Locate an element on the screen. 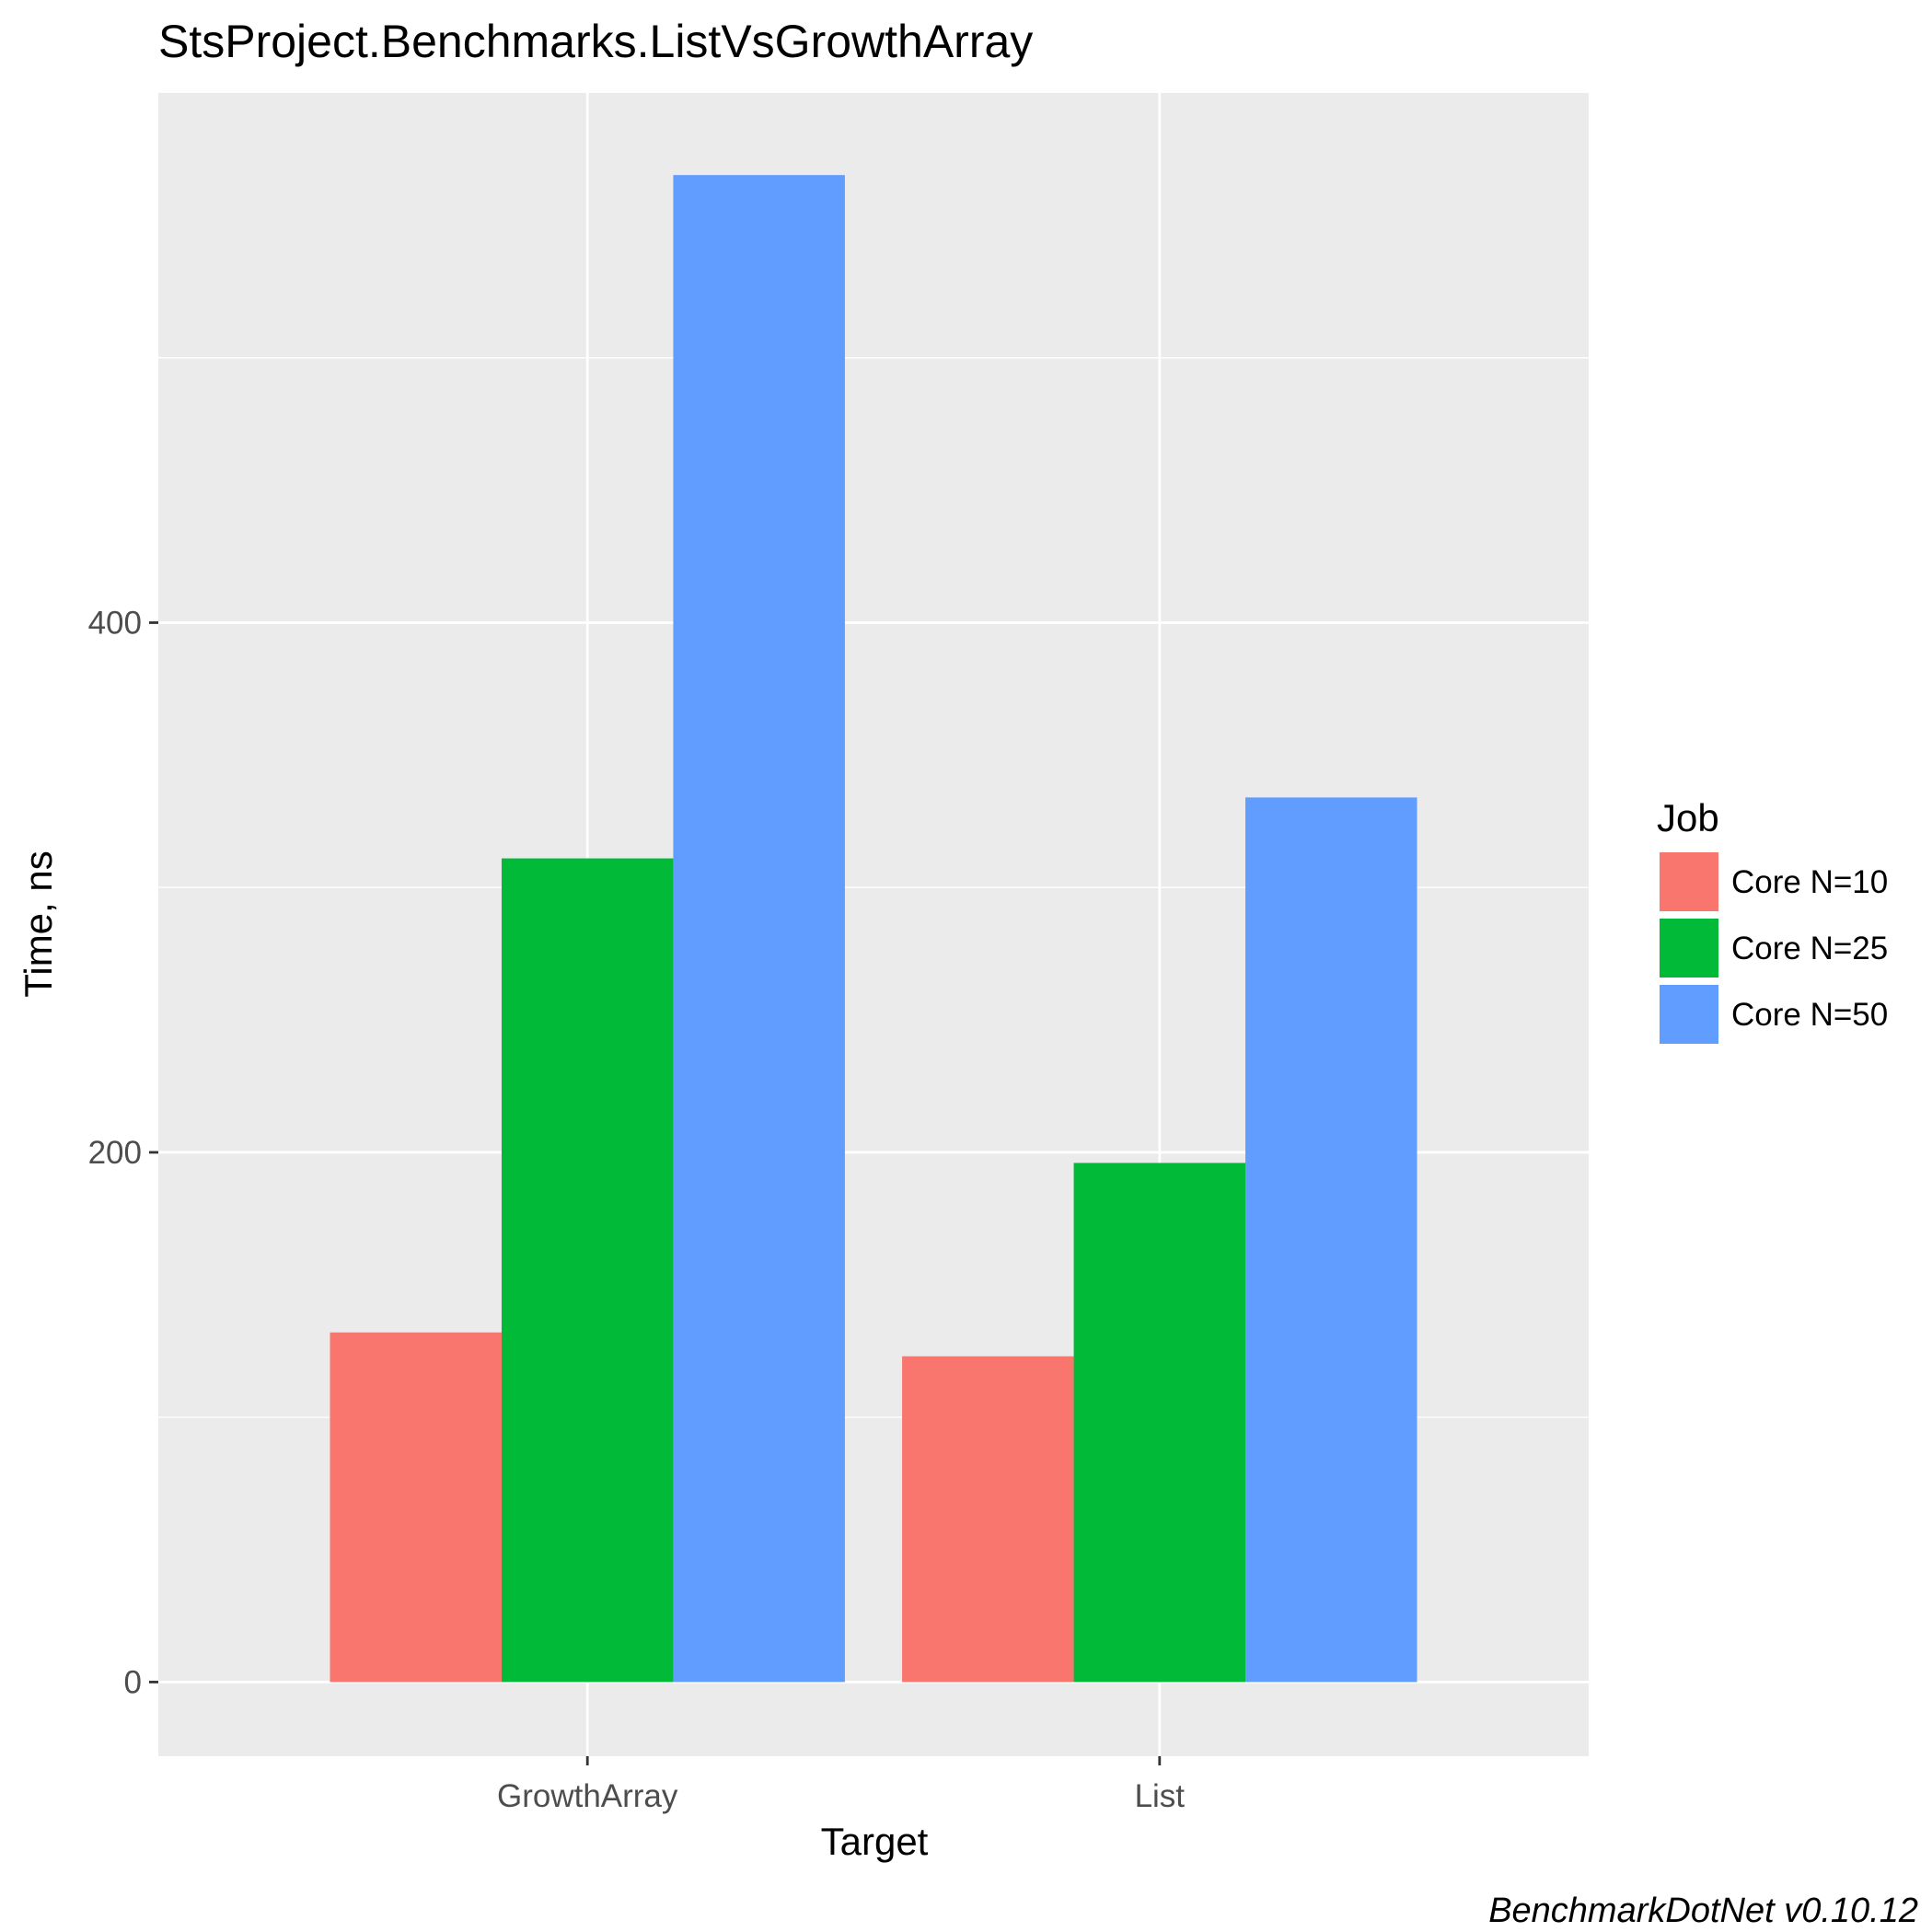  y-tick-label: 200 is located at coordinates (115, 1153).